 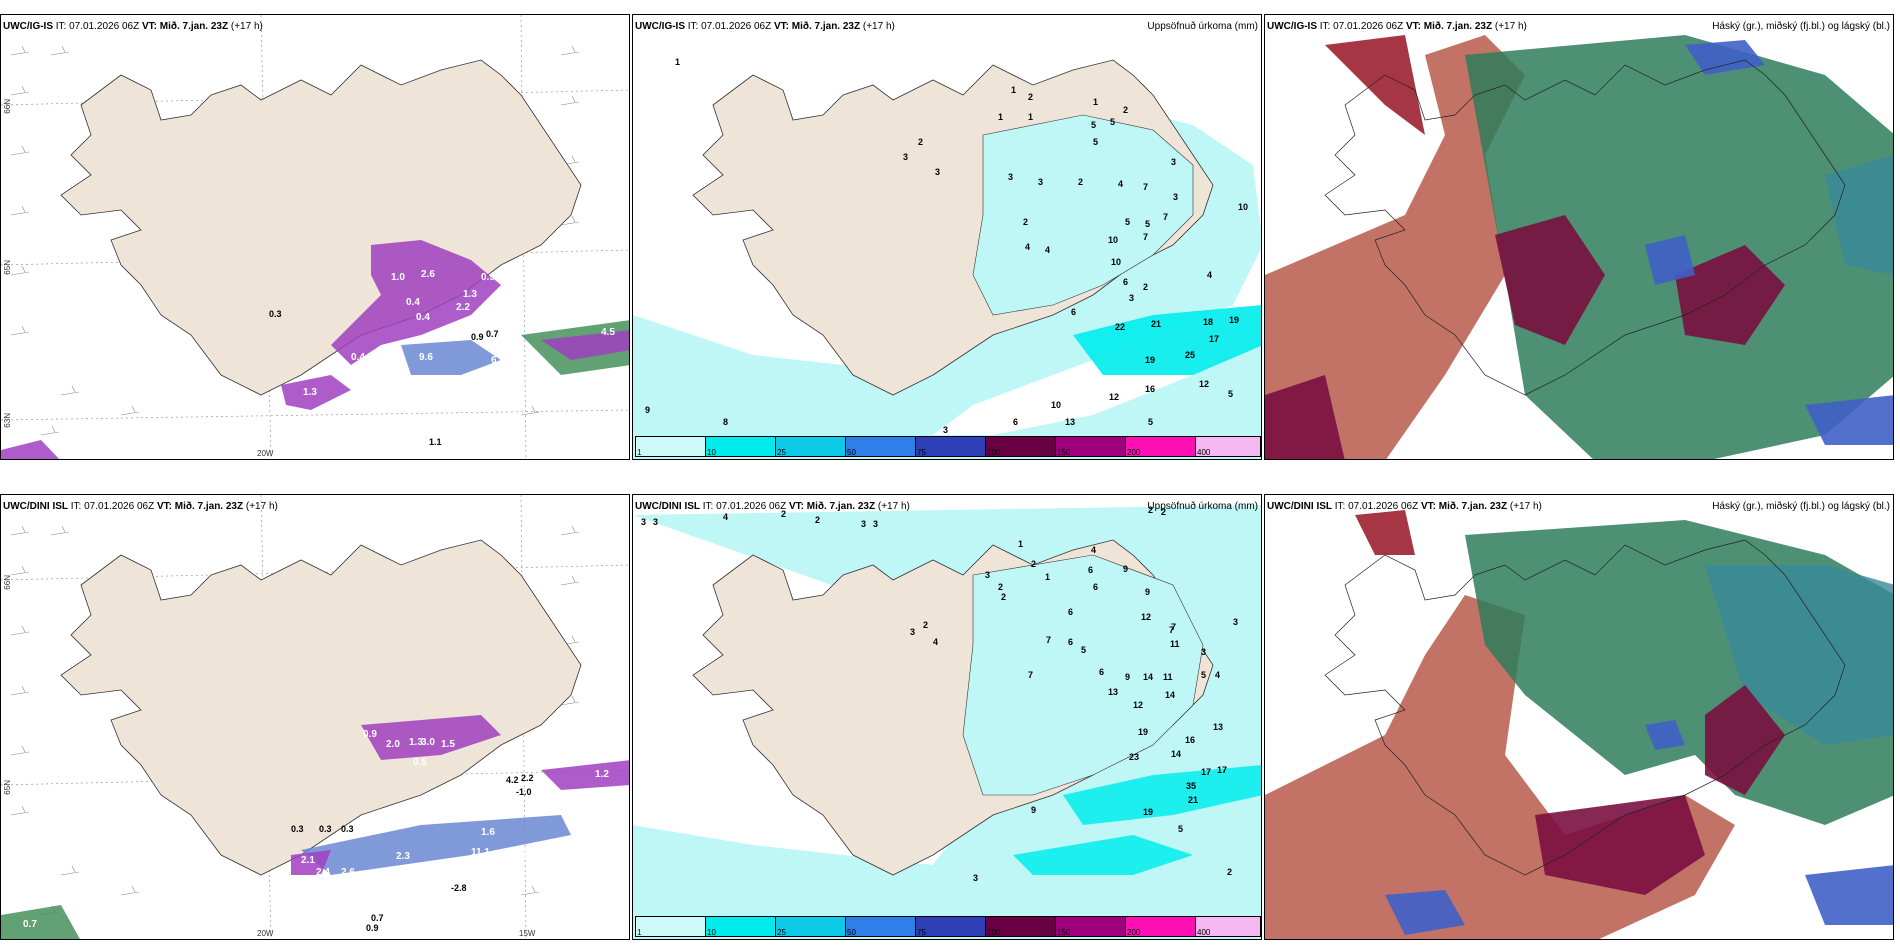 I want to click on svg-text: 0.5, so click(x=408, y=872).